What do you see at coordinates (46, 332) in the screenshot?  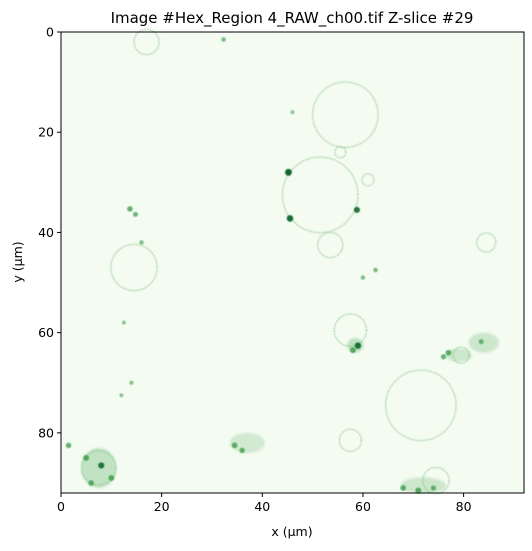 I see `y-tick-label-3: 60` at bounding box center [46, 332].